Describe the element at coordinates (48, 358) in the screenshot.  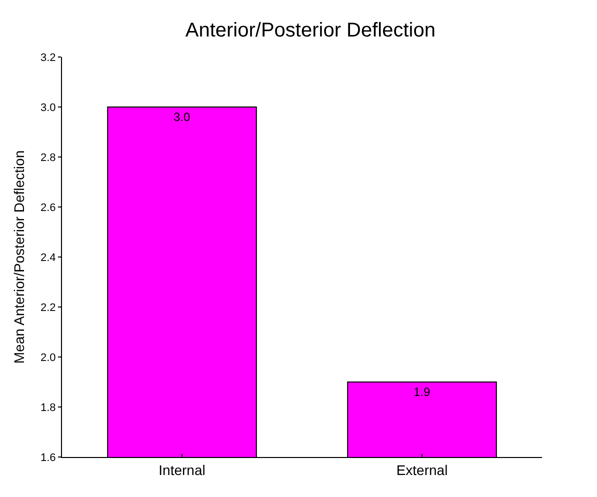
I see `y-tick-label: 2.0` at that location.